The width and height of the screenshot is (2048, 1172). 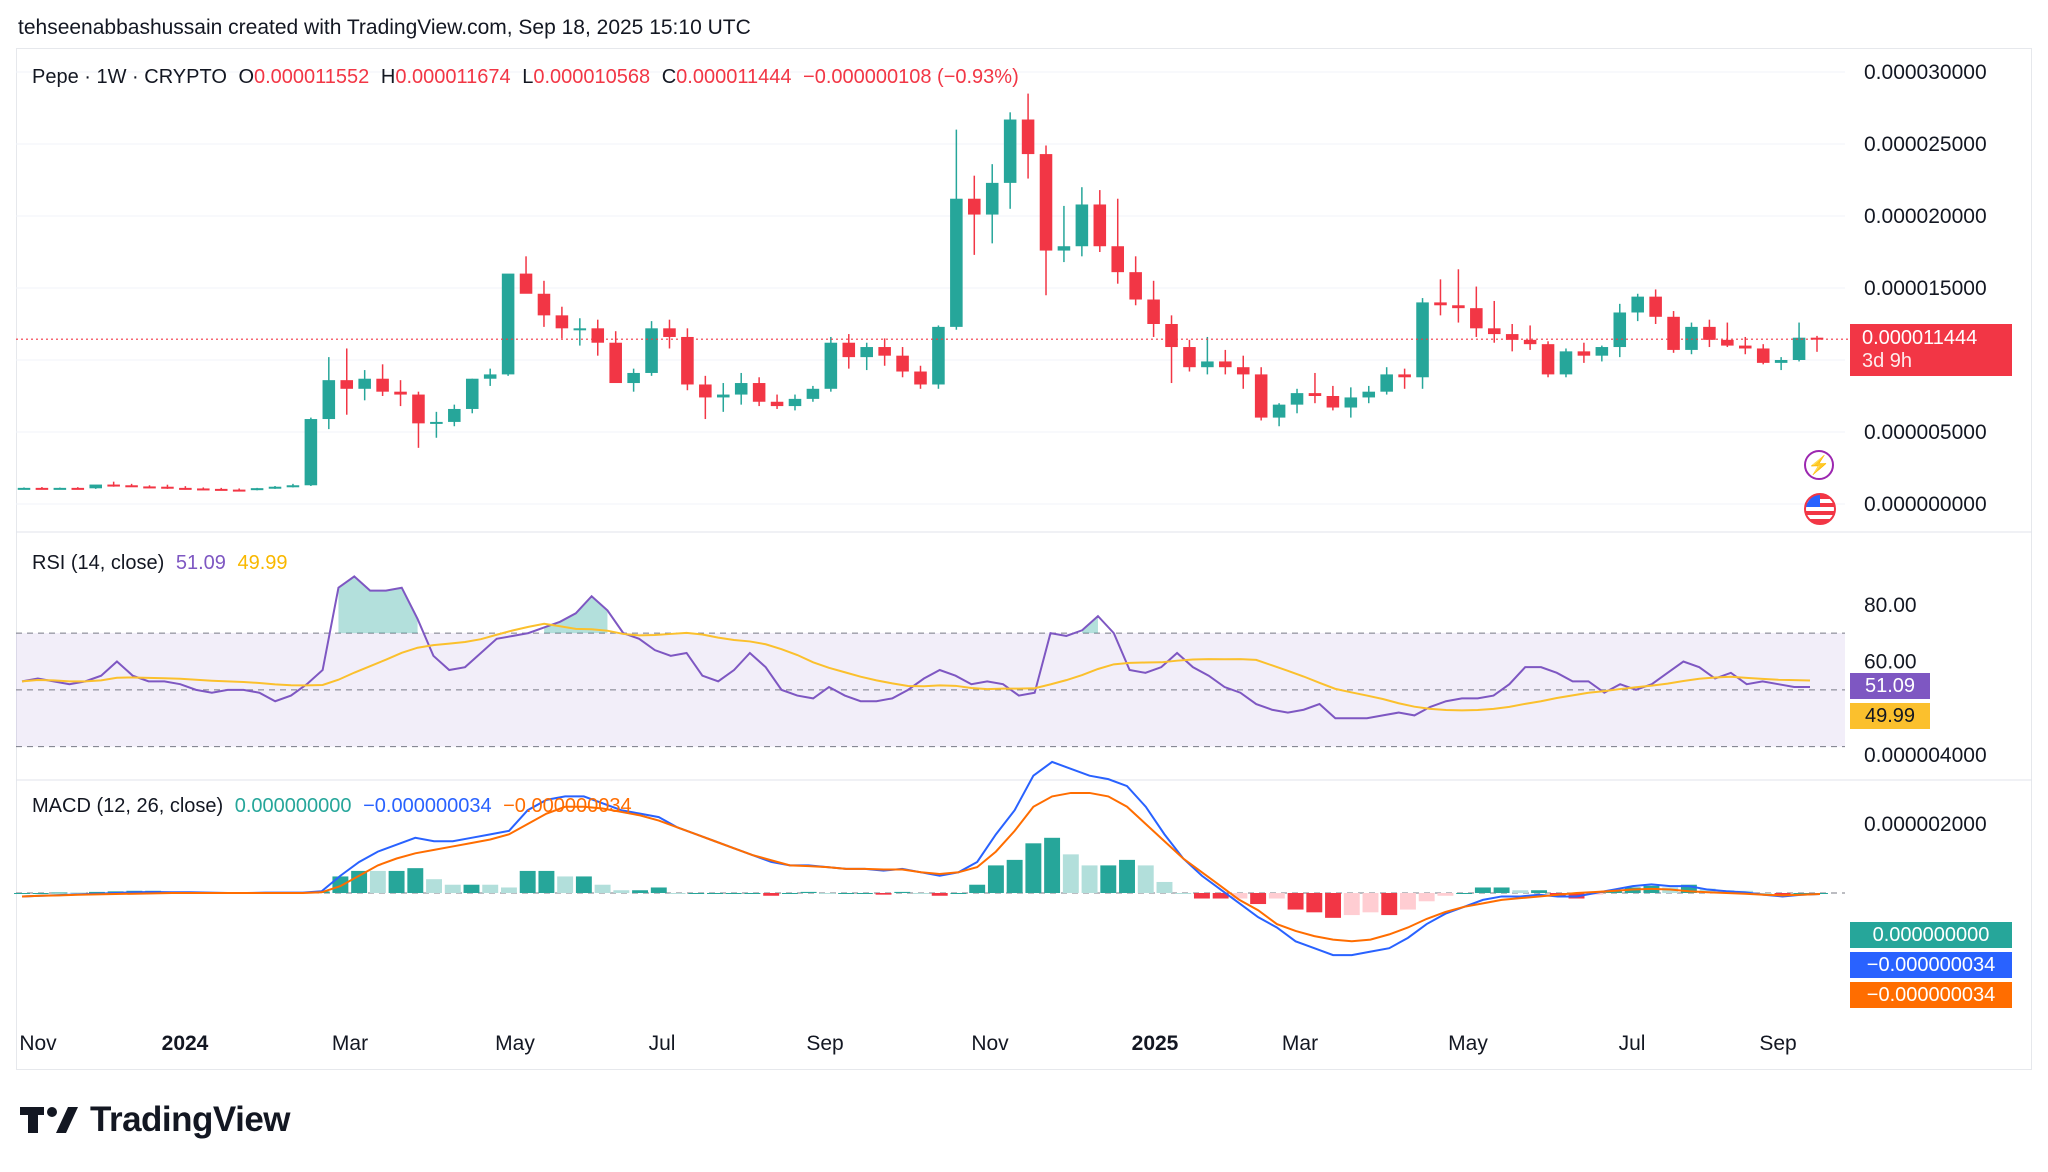 I want to click on rsi-ma-line, so click(x=916, y=667).